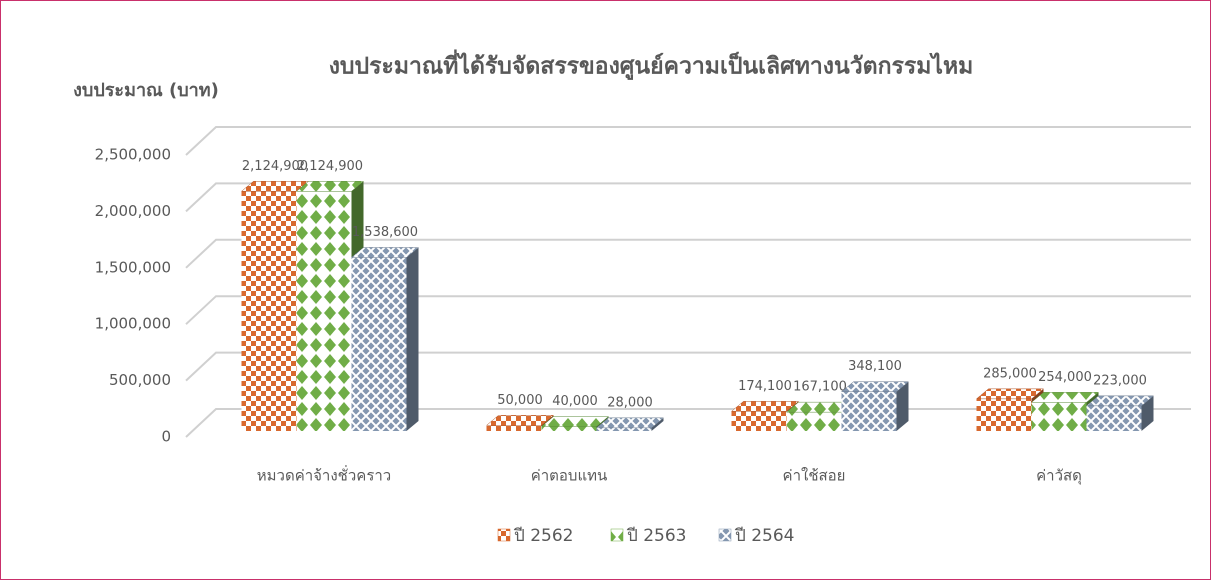 This screenshot has height=580, width=1211. What do you see at coordinates (140, 380) in the screenshot?
I see `y-tick-label: 500,000` at bounding box center [140, 380].